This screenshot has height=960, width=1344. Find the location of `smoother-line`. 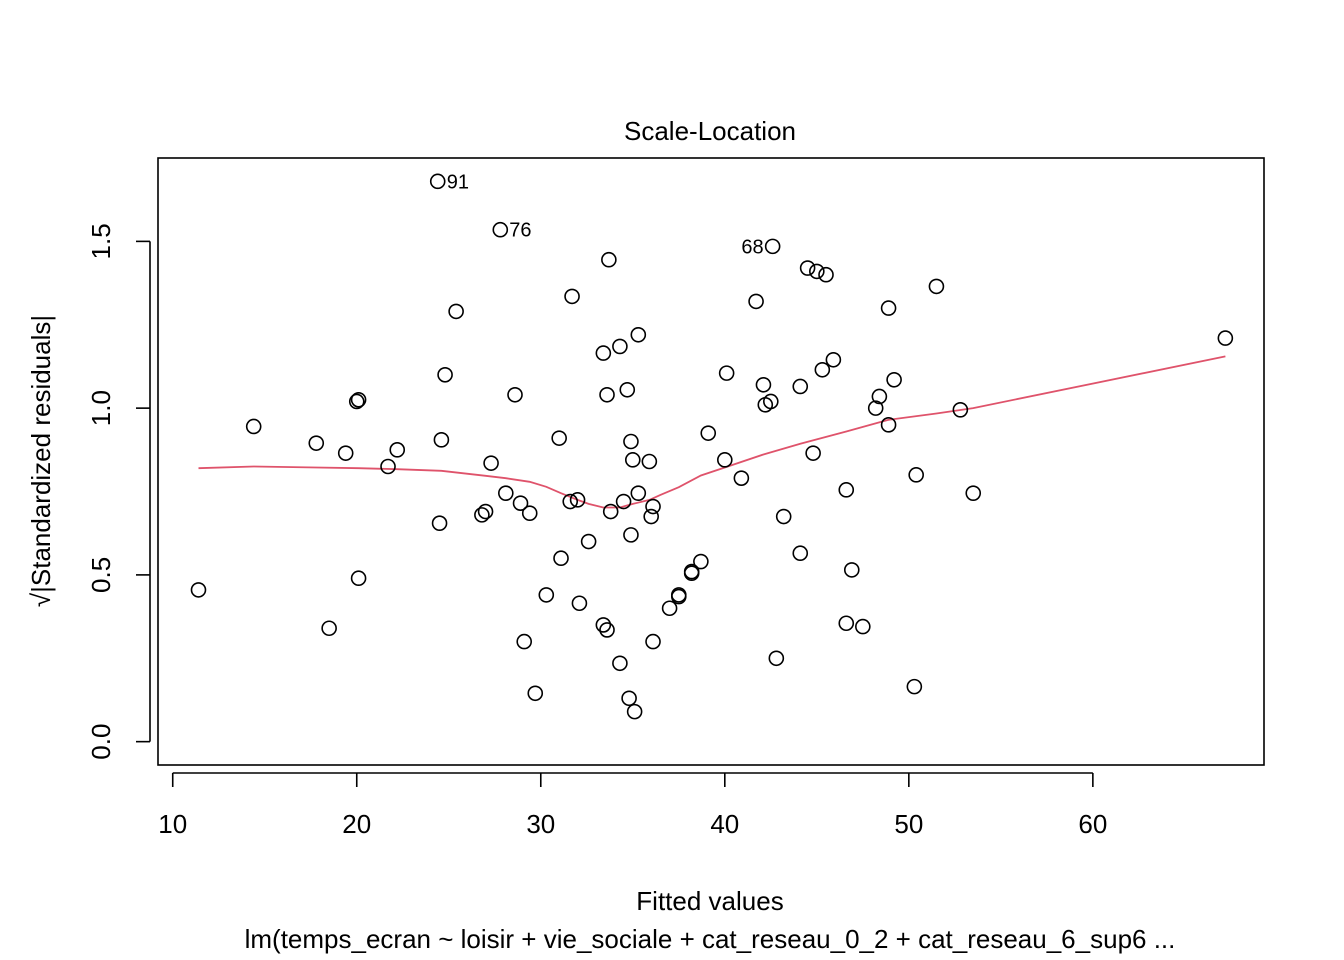

smoother-line is located at coordinates (712, 432).